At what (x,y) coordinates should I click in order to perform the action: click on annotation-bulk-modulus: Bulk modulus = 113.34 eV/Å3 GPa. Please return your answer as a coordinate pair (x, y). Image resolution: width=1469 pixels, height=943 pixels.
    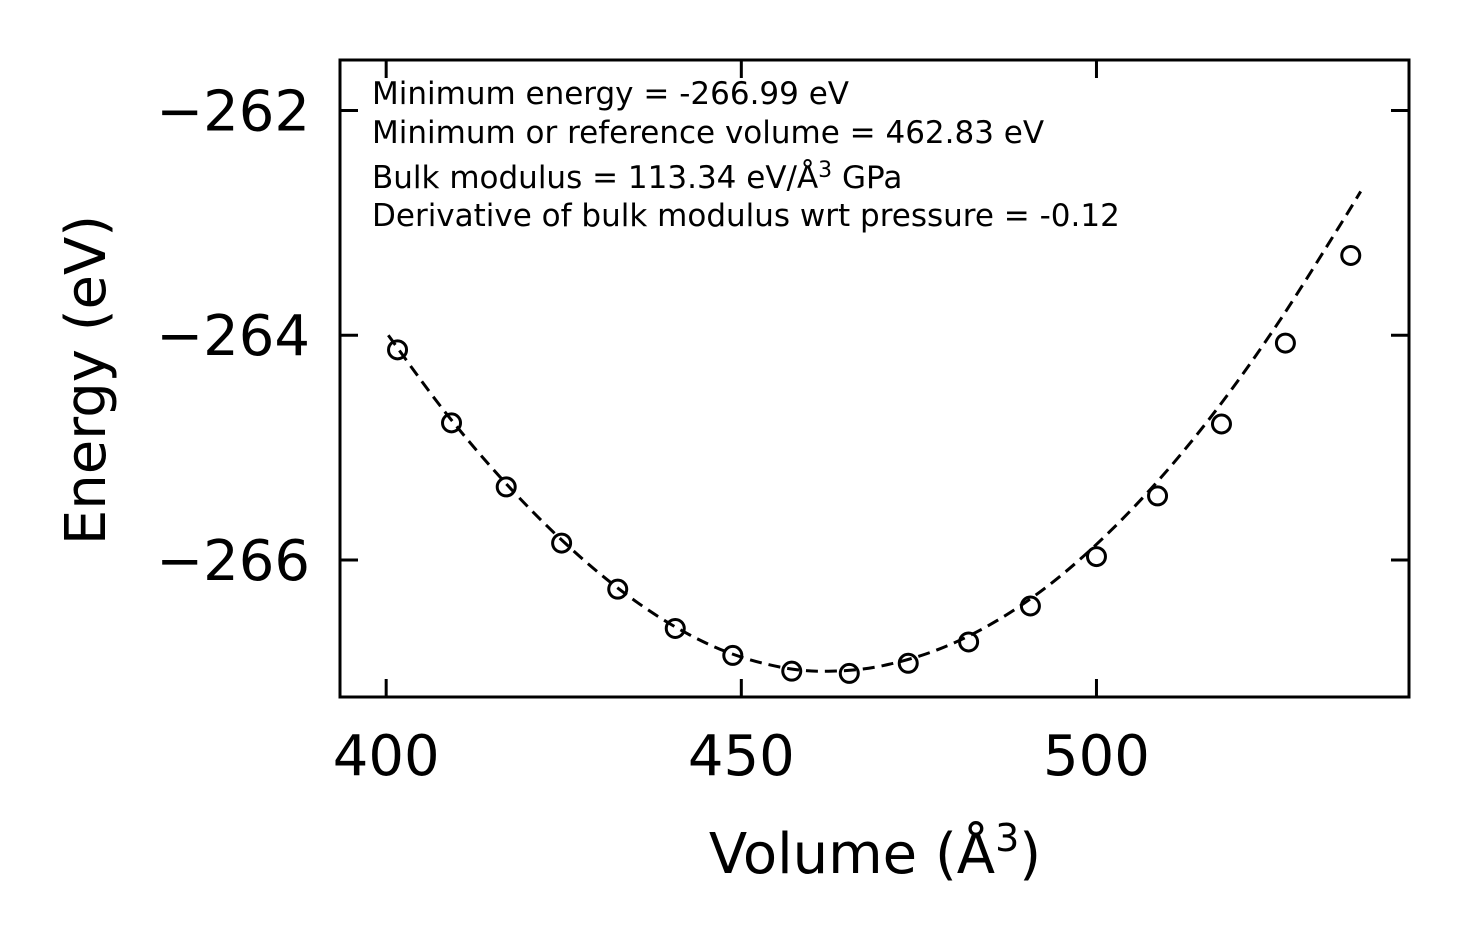
    Looking at the image, I should click on (637, 177).